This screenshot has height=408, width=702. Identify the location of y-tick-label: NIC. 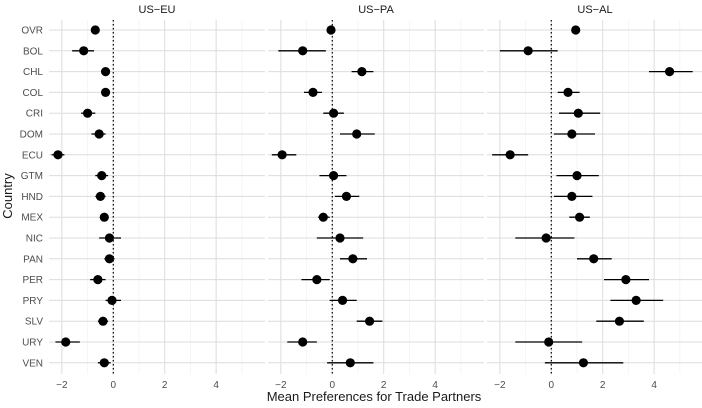
(34, 239).